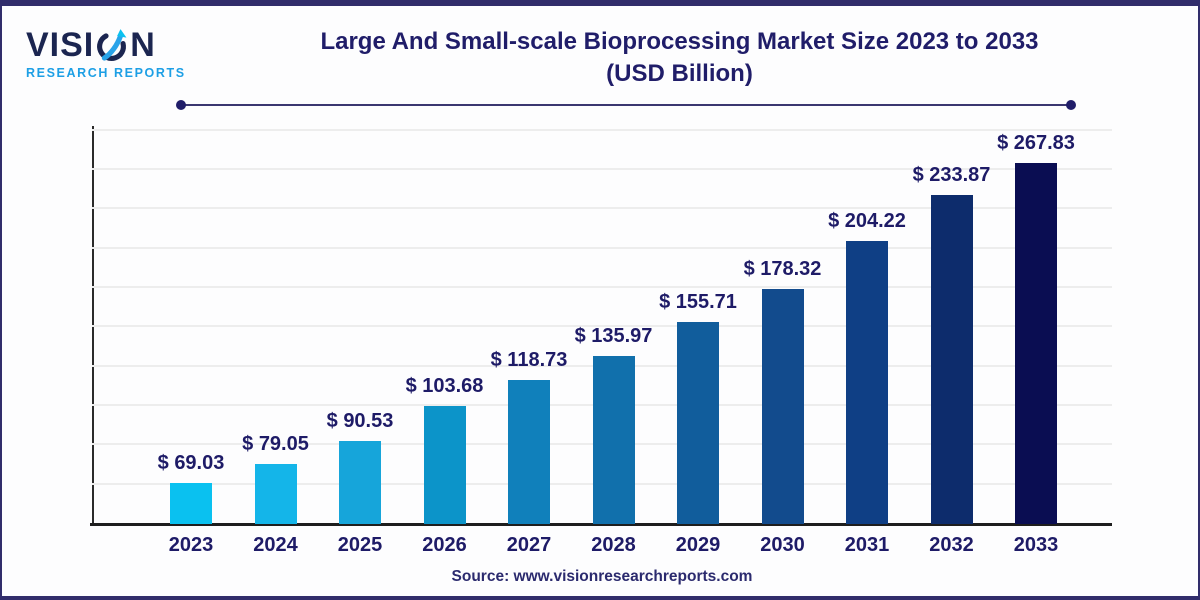 The image size is (1200, 600). What do you see at coordinates (698, 545) in the screenshot?
I see `x-axis-label-2029: 2029` at bounding box center [698, 545].